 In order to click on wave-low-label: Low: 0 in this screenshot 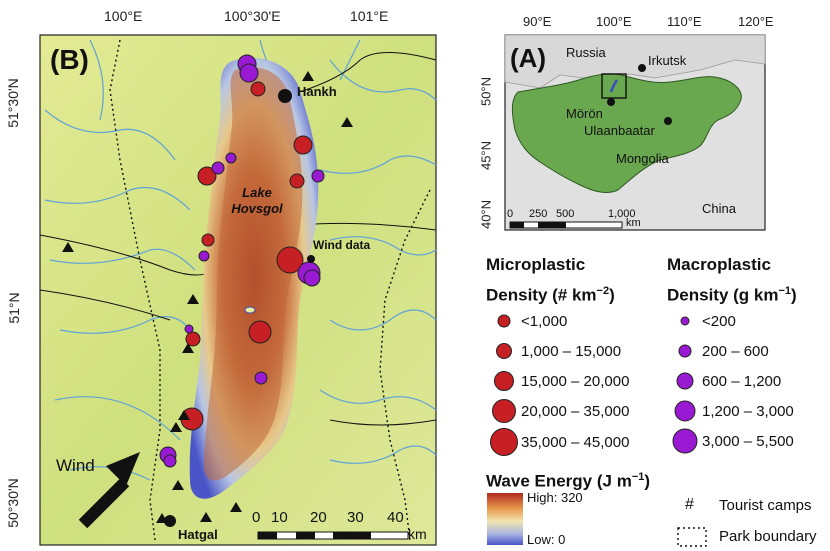, I will do `click(546, 539)`.